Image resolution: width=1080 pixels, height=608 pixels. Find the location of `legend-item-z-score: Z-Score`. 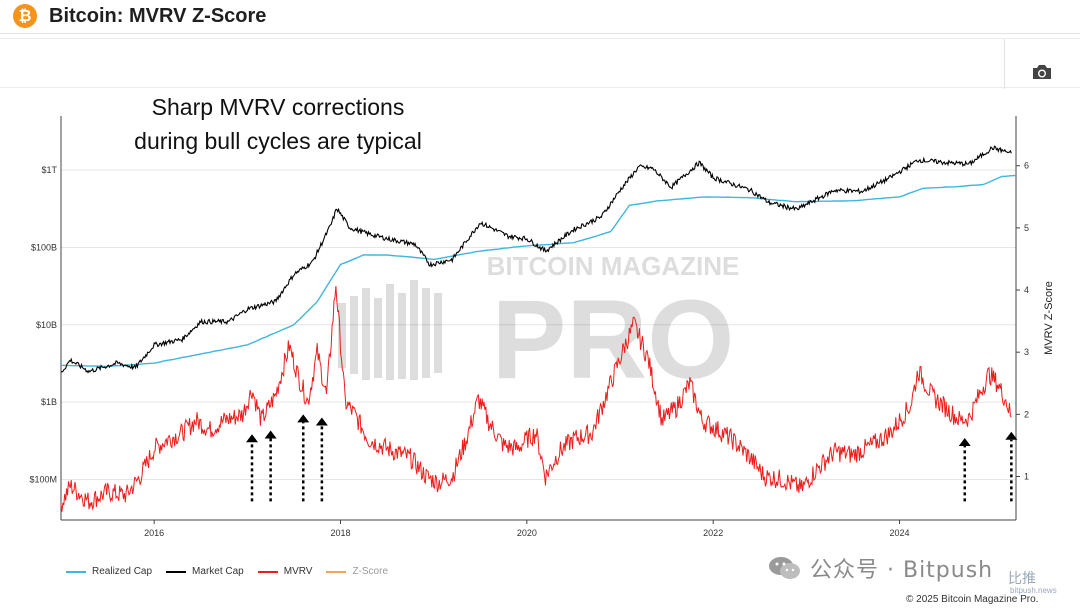

legend-item-z-score: Z-Score is located at coordinates (357, 571).